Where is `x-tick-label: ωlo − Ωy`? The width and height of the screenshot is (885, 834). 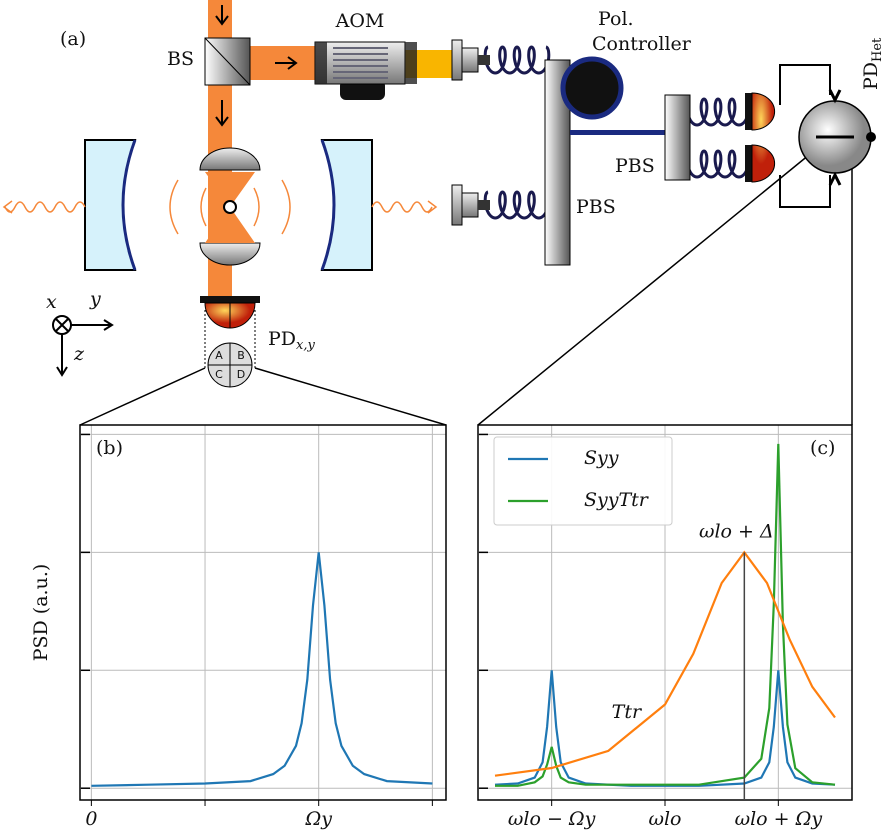
x-tick-label: ωlo − Ωy is located at coordinates (552, 819).